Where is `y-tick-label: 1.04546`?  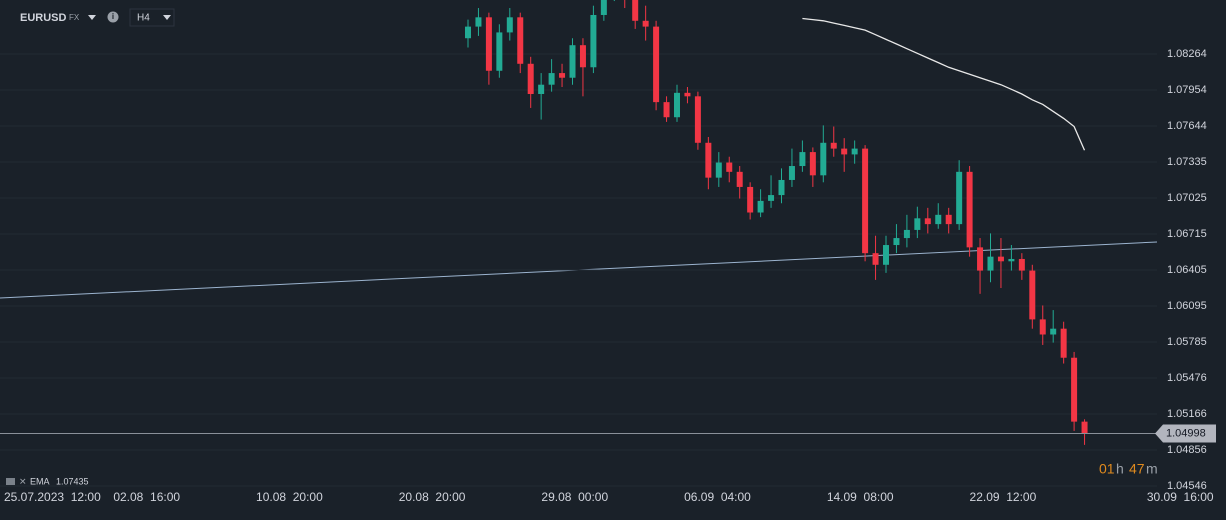 y-tick-label: 1.04546 is located at coordinates (1187, 486).